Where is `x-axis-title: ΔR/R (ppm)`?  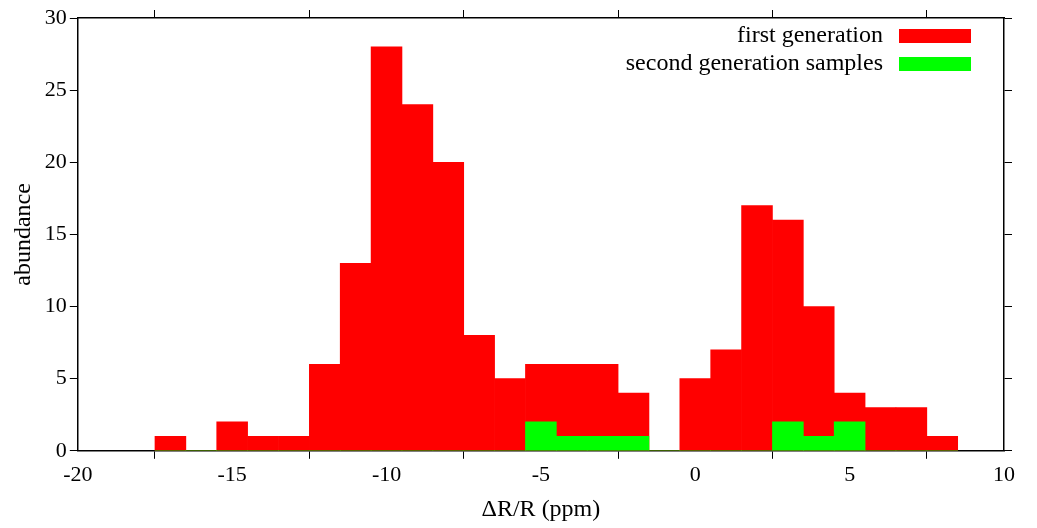 x-axis-title: ΔR/R (ppm) is located at coordinates (541, 507).